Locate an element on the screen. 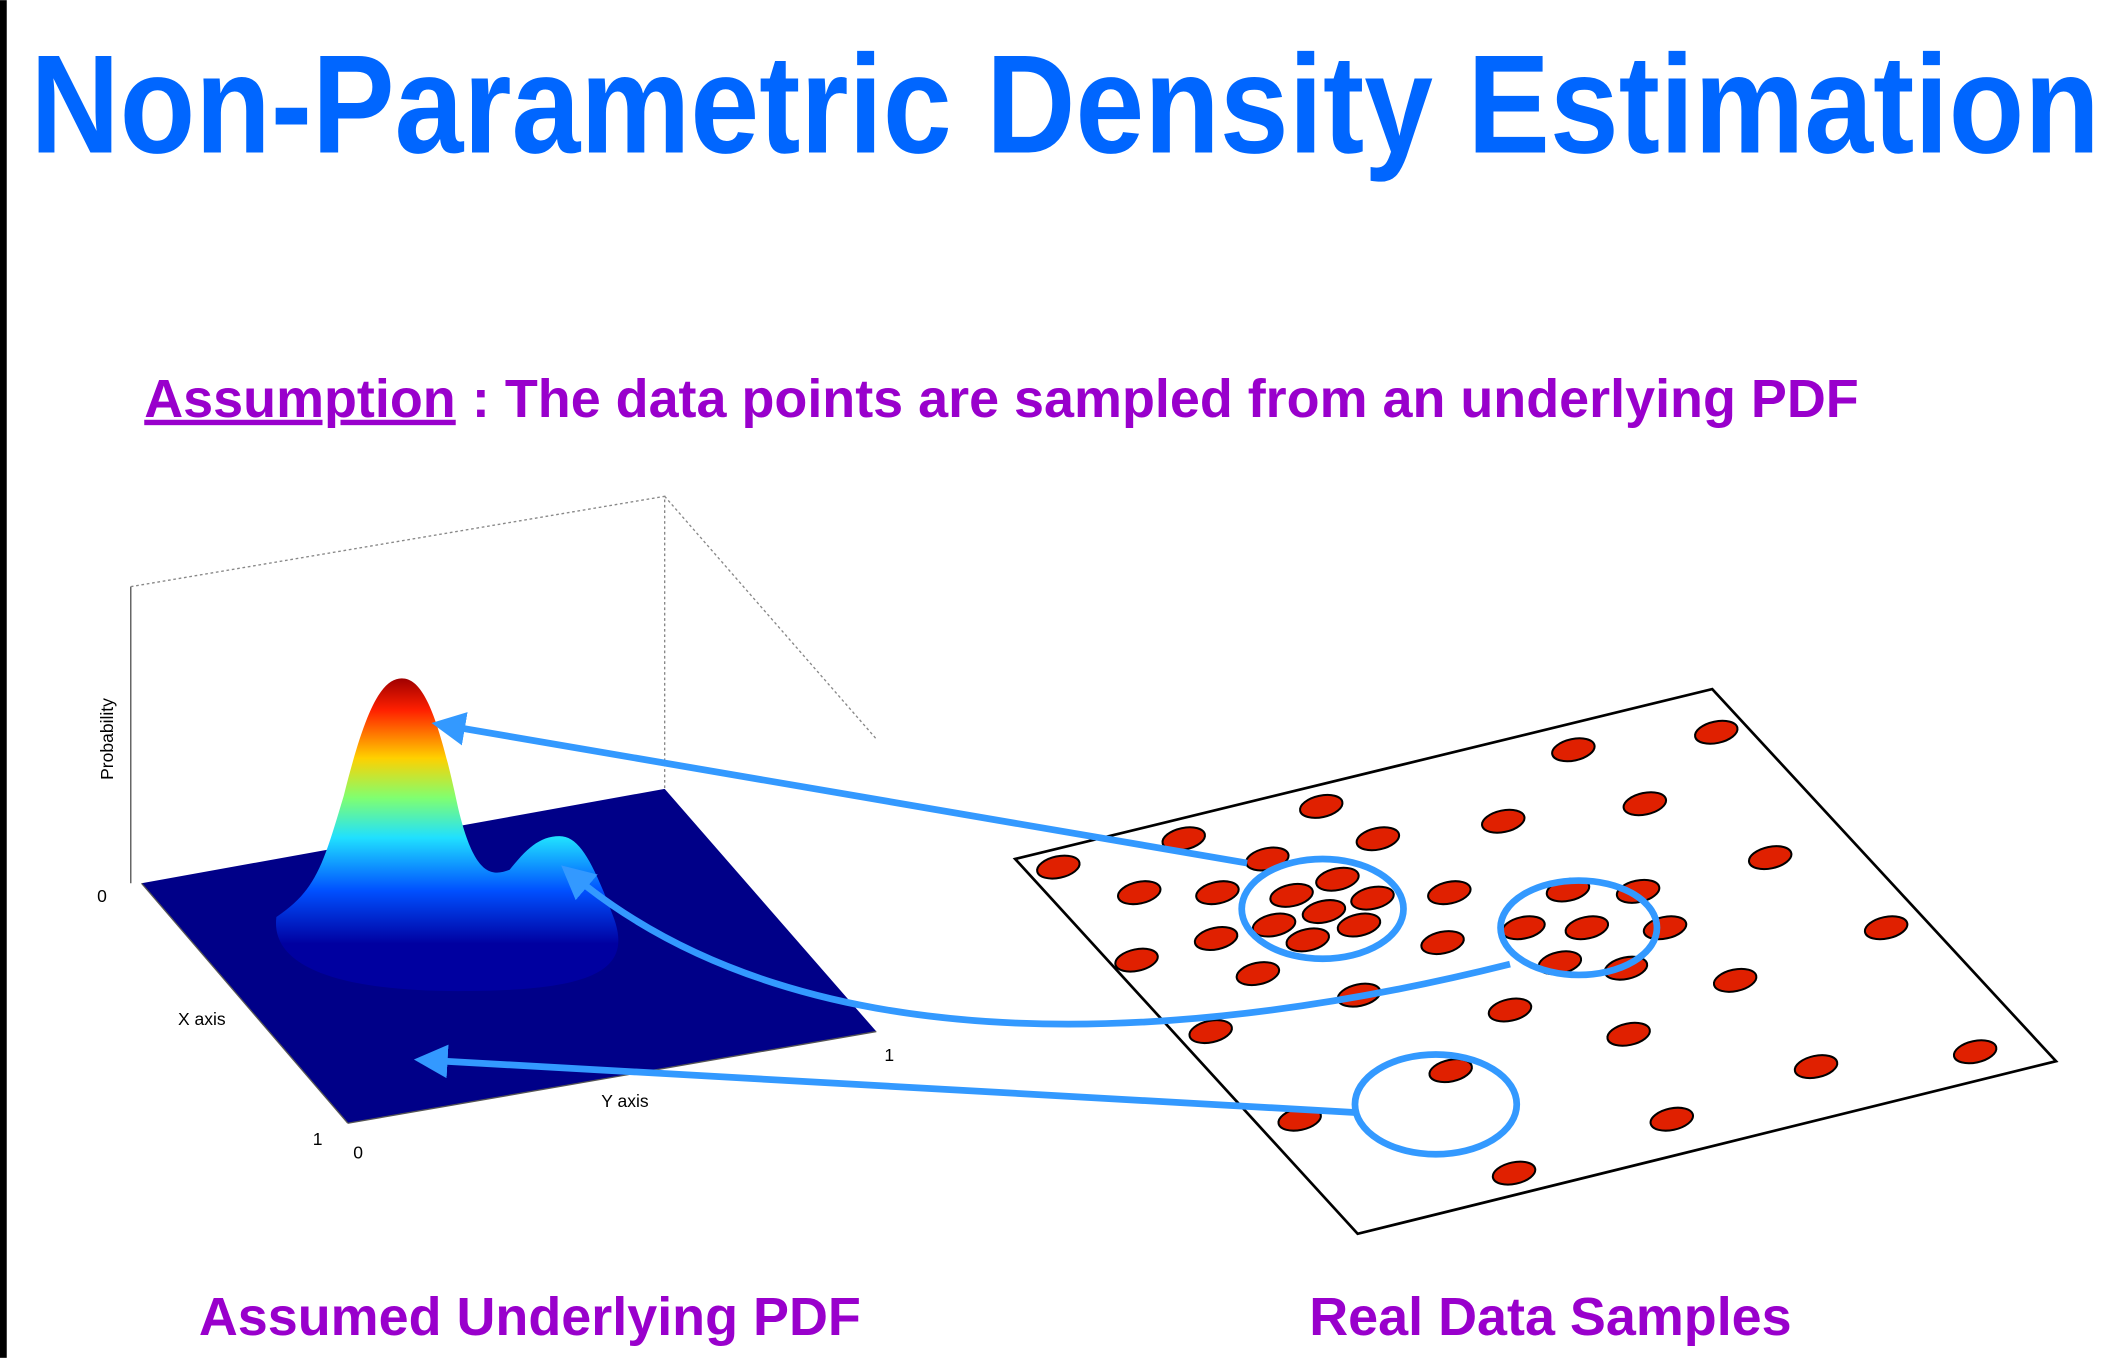 This screenshot has width=2114, height=1358. x-tick: 1 is located at coordinates (318, 1139).